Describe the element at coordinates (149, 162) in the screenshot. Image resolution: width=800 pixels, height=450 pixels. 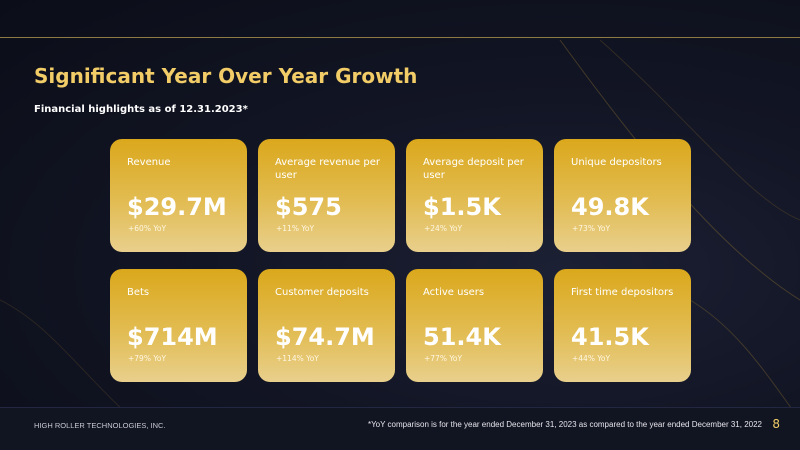
I see `metric-label: Revenue` at that location.